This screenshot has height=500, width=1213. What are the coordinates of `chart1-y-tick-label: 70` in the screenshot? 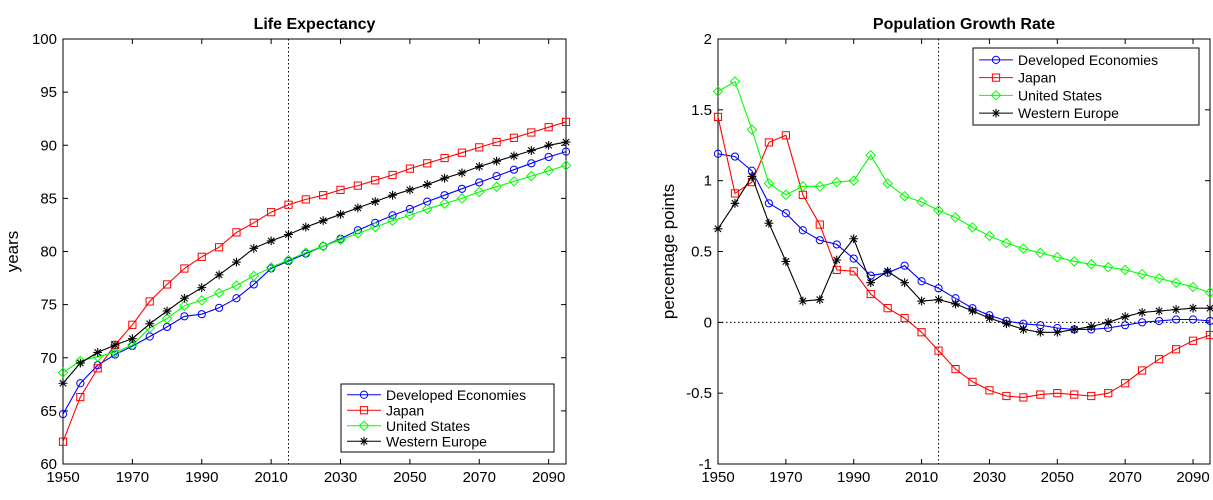 It's located at (48, 358).